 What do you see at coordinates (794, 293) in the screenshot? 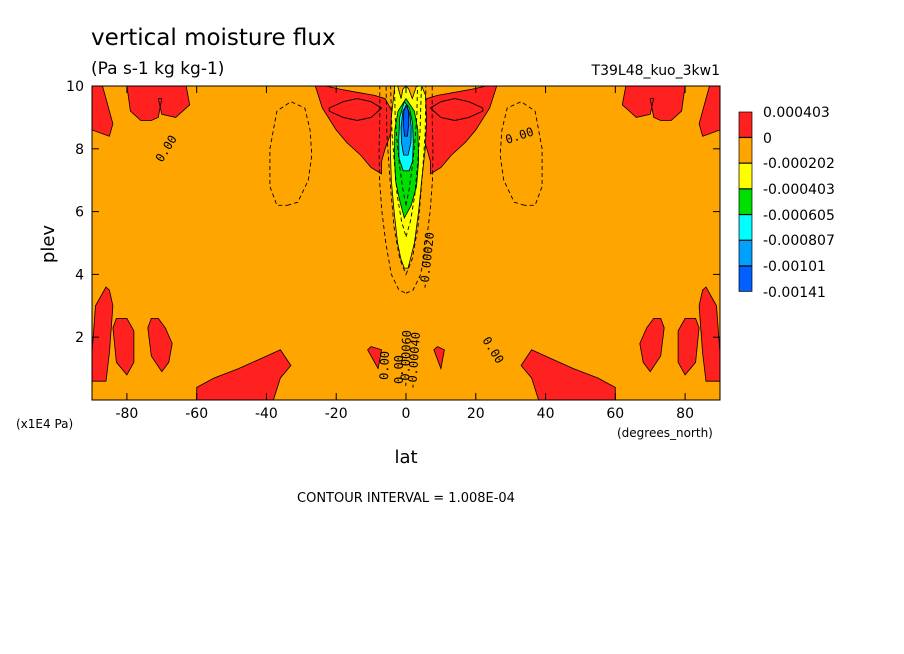
I see `colorbar-label-7: -0.00141` at bounding box center [794, 293].